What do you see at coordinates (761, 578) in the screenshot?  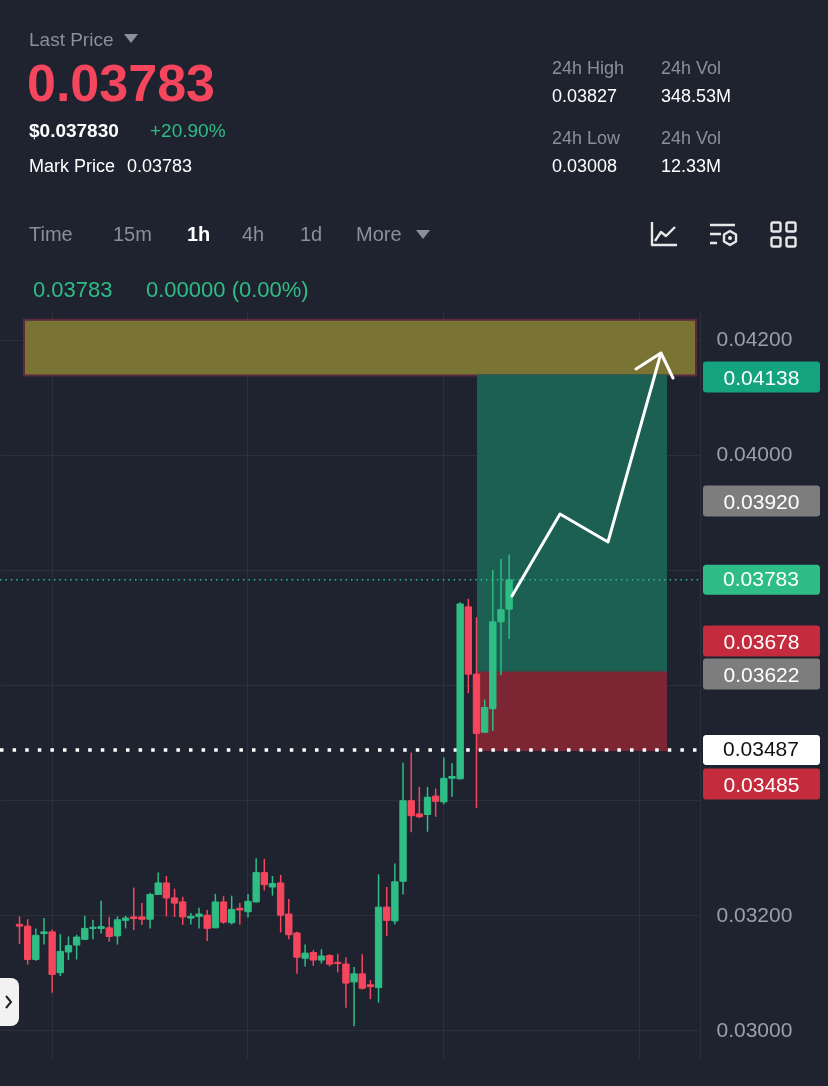 I see `ref-line-label: 0.03783` at bounding box center [761, 578].